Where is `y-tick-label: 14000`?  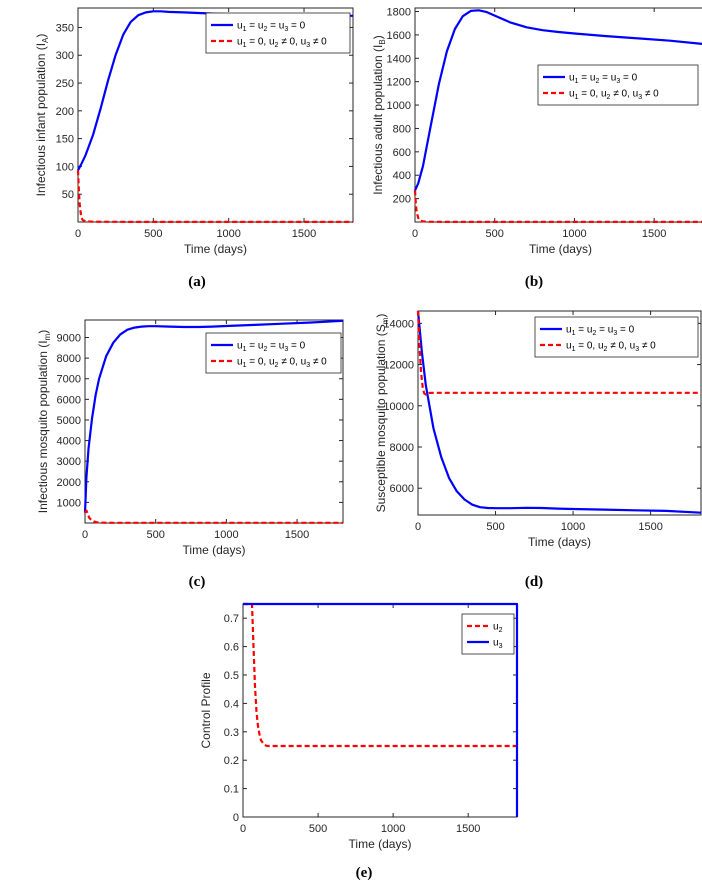 y-tick-label: 14000 is located at coordinates (398, 324).